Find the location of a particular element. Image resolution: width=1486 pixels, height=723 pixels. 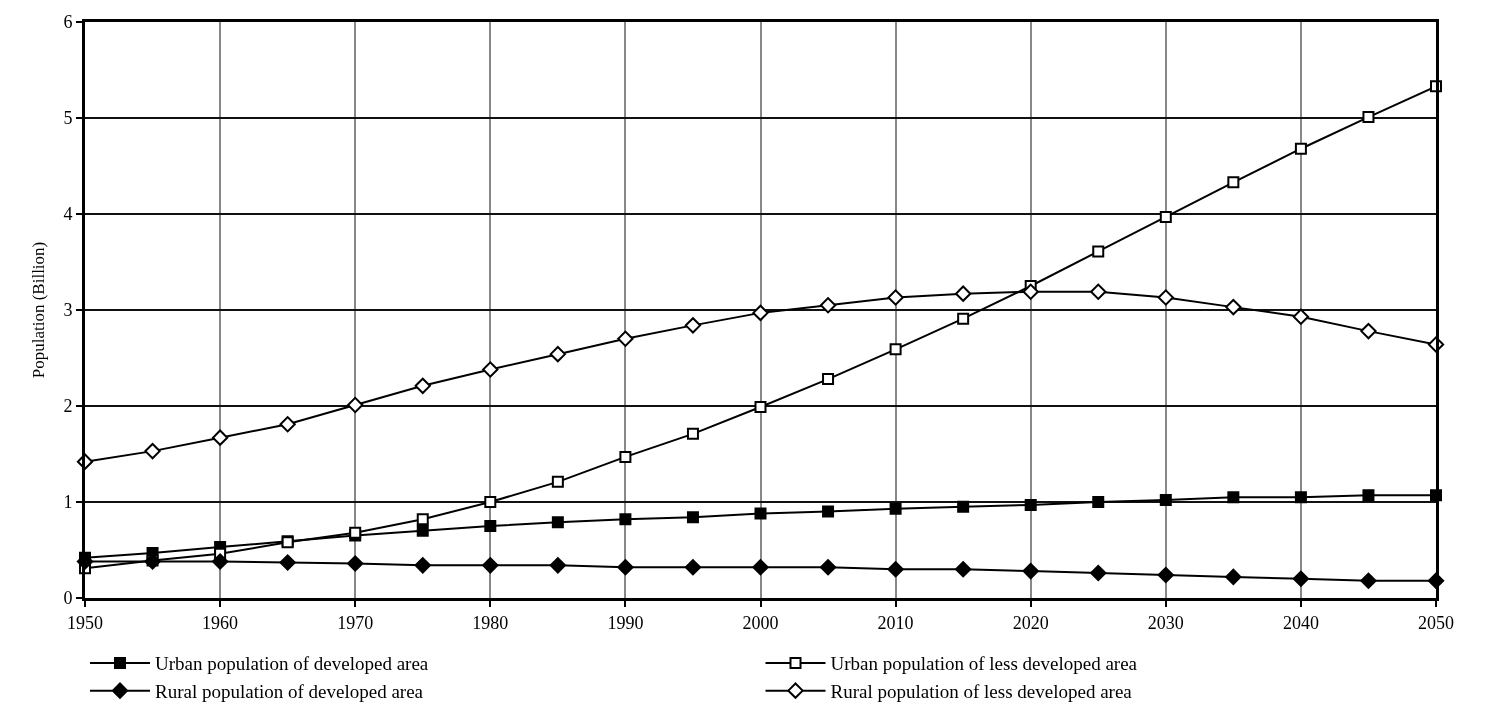

y-tick-label: 6 is located at coordinates (68, 22).